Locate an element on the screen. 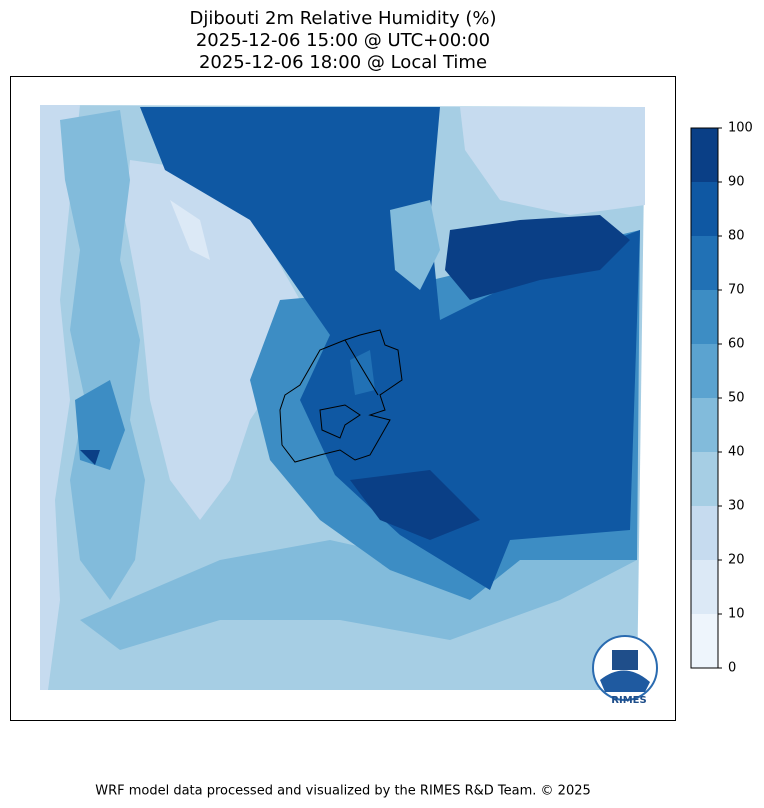  colorbar-tick-label: 40 is located at coordinates (736, 452).